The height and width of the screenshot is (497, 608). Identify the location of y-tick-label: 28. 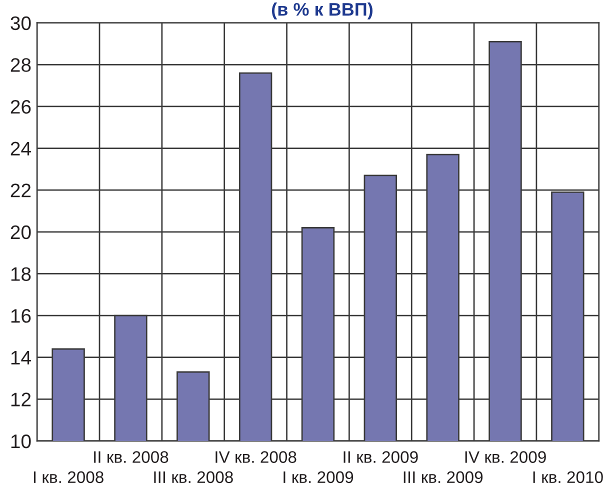
(20, 65).